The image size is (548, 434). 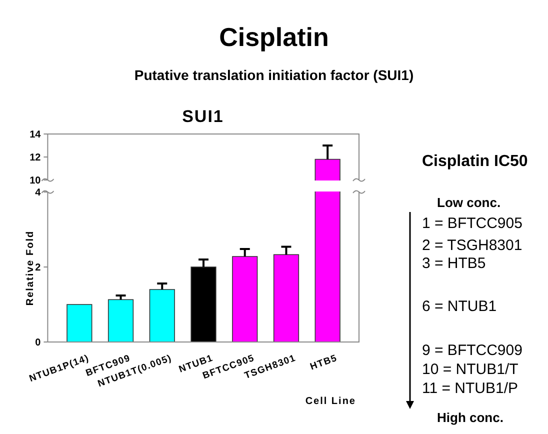 I want to click on y-tick-label: 4, so click(x=38, y=193).